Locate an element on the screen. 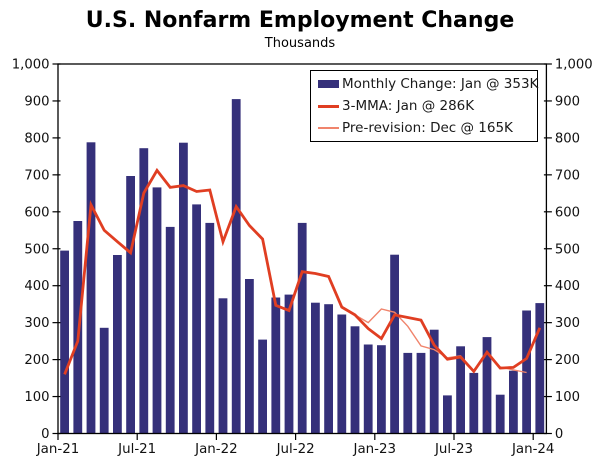  y-axis-label-left: 700 is located at coordinates (36, 175).